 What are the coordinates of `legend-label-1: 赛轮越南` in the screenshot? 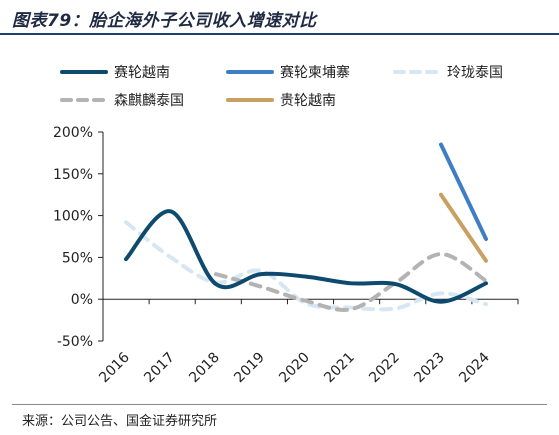 It's located at (142, 73).